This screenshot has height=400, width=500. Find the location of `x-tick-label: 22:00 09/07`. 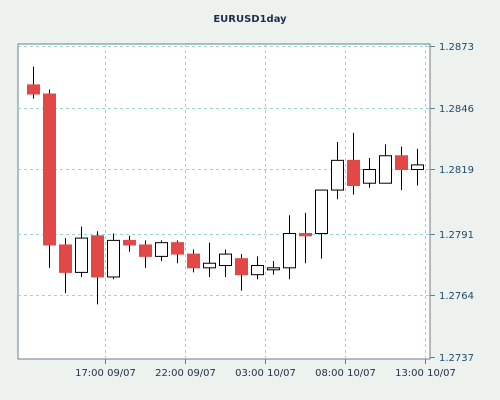

x-tick-label: 22:00 09/07 is located at coordinates (185, 373).